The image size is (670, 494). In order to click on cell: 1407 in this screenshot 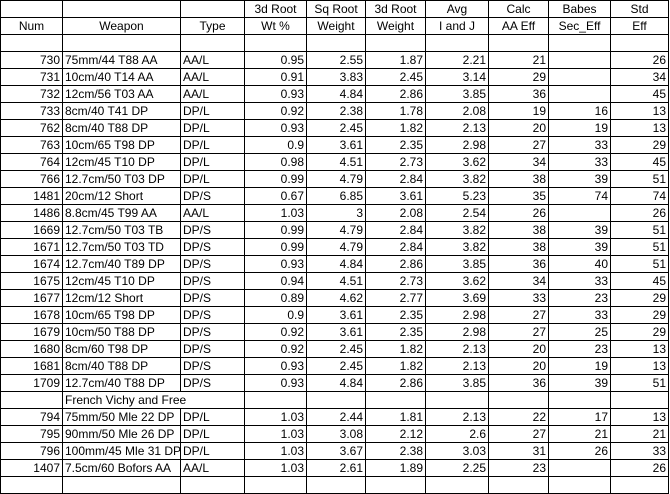, I will do `click(31, 468)`.